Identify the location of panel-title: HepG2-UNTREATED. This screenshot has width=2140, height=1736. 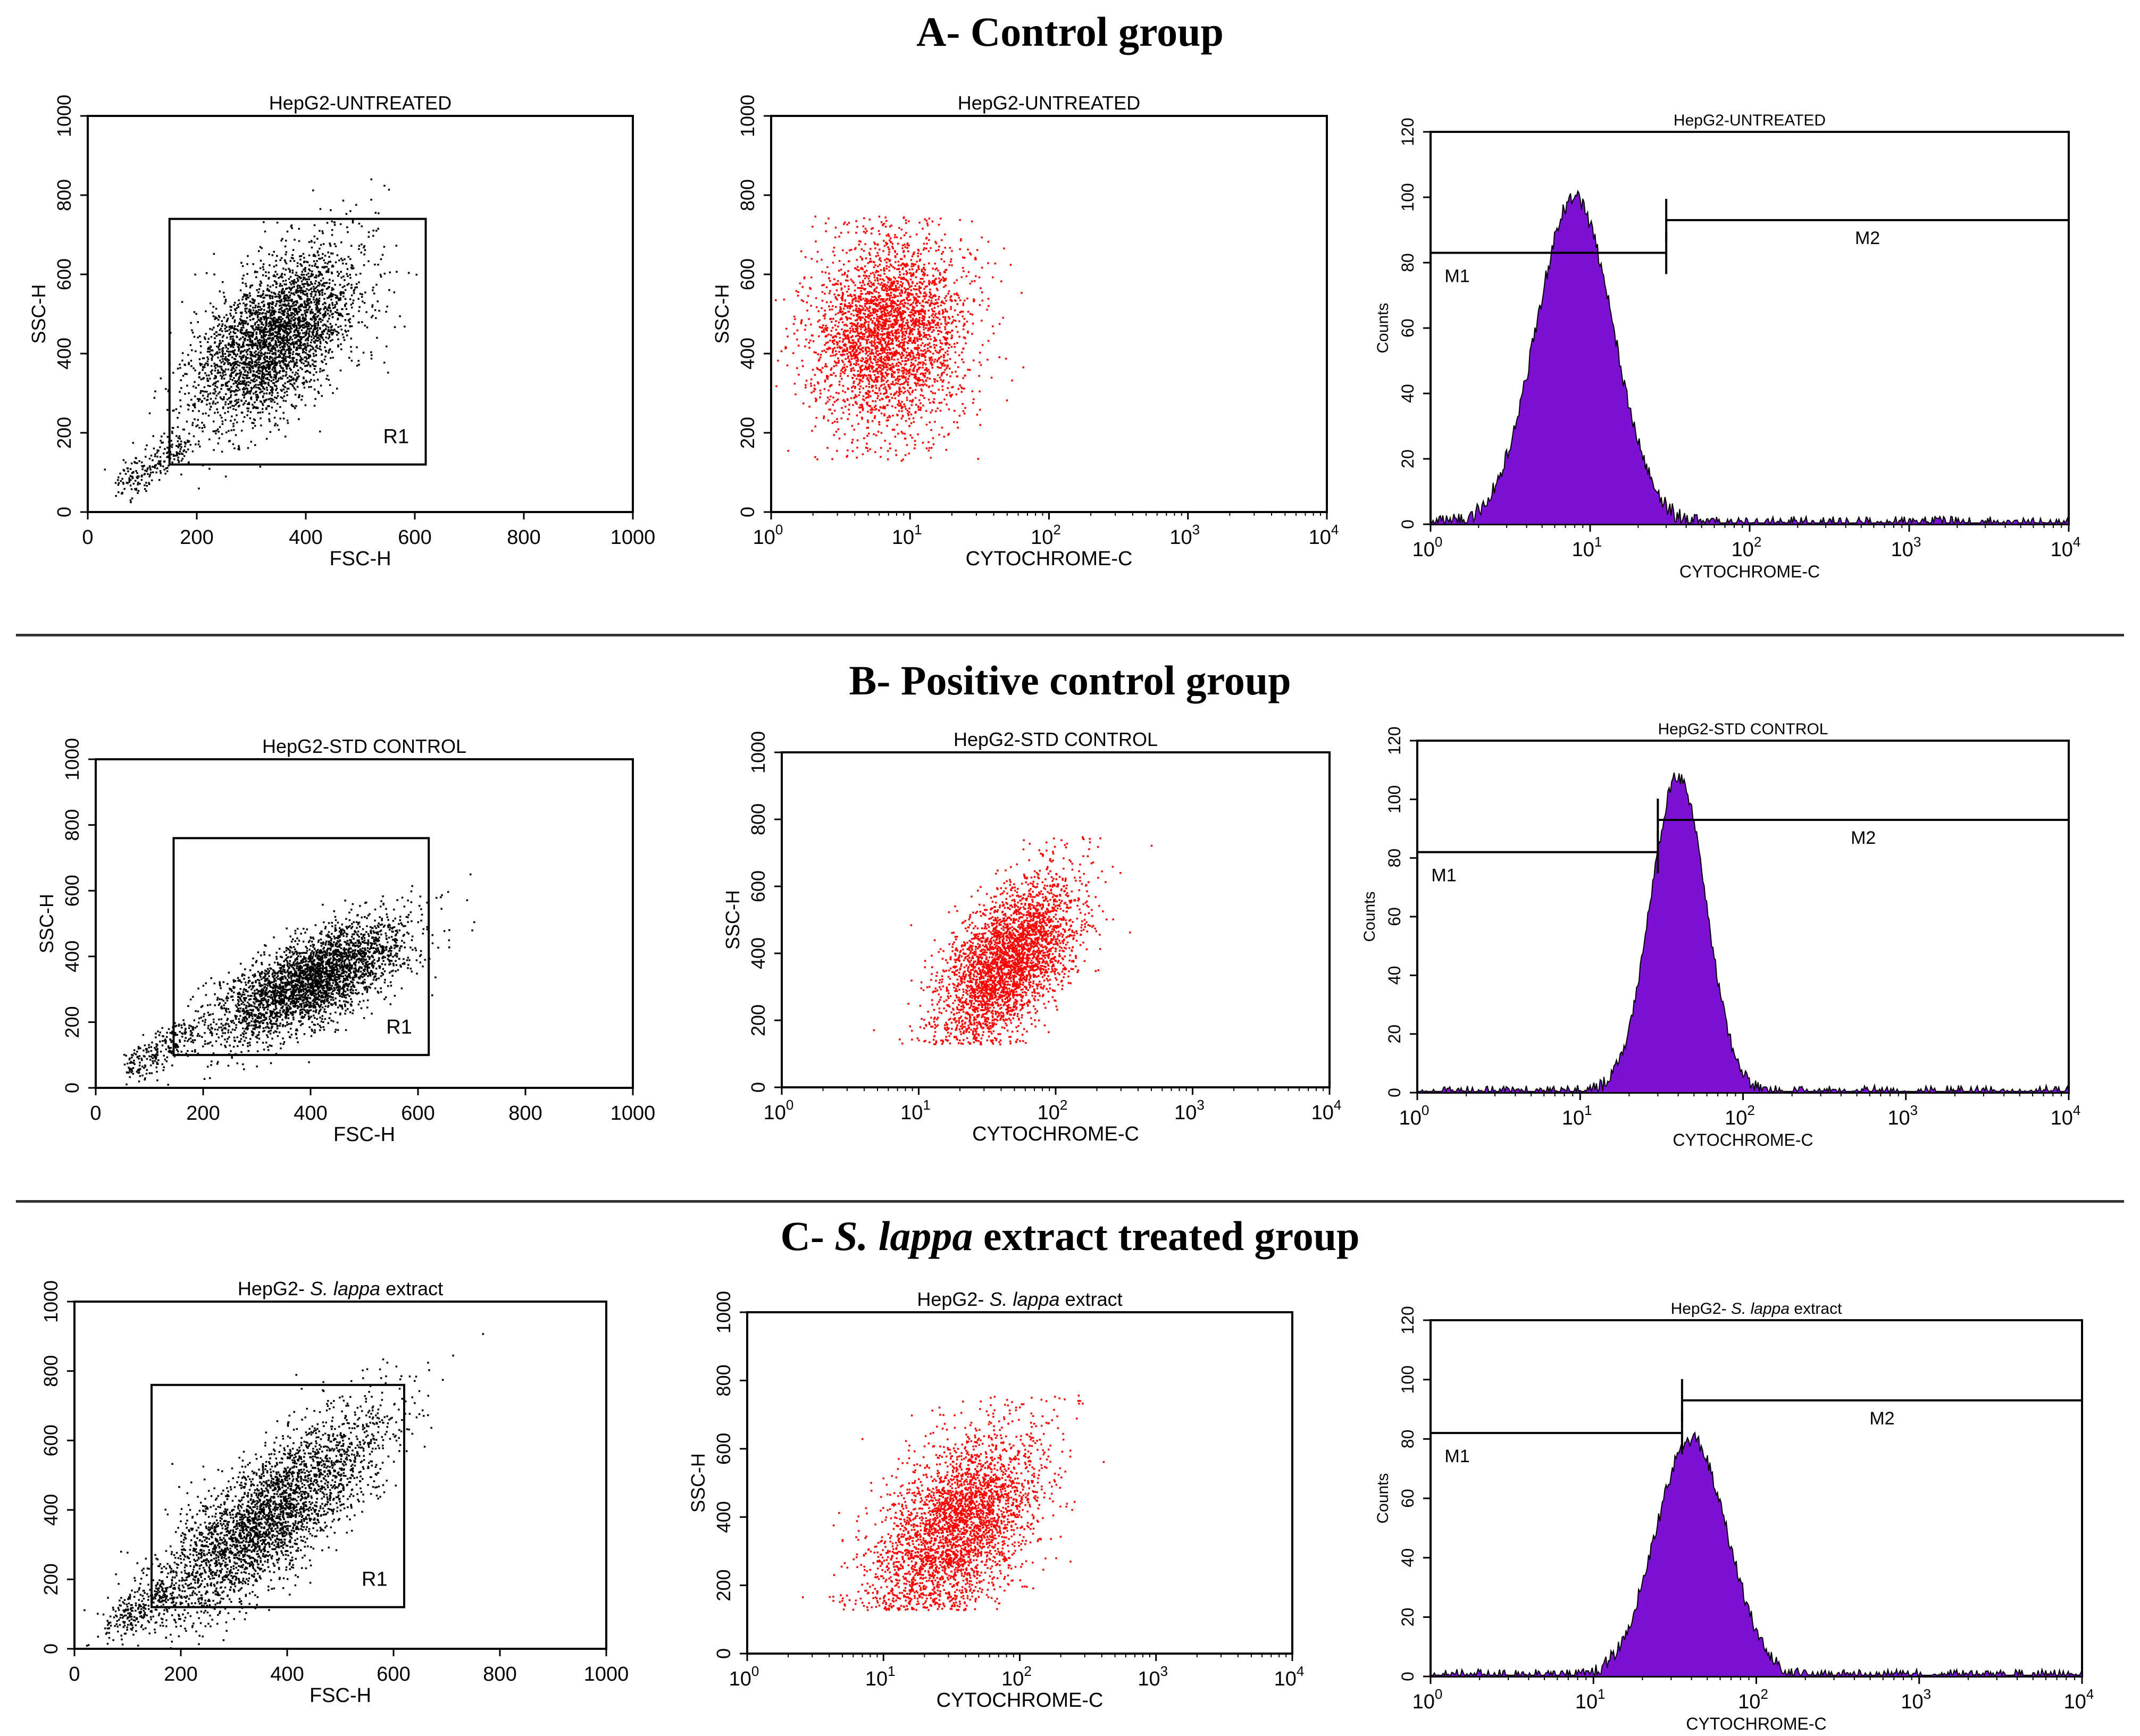
(360, 103).